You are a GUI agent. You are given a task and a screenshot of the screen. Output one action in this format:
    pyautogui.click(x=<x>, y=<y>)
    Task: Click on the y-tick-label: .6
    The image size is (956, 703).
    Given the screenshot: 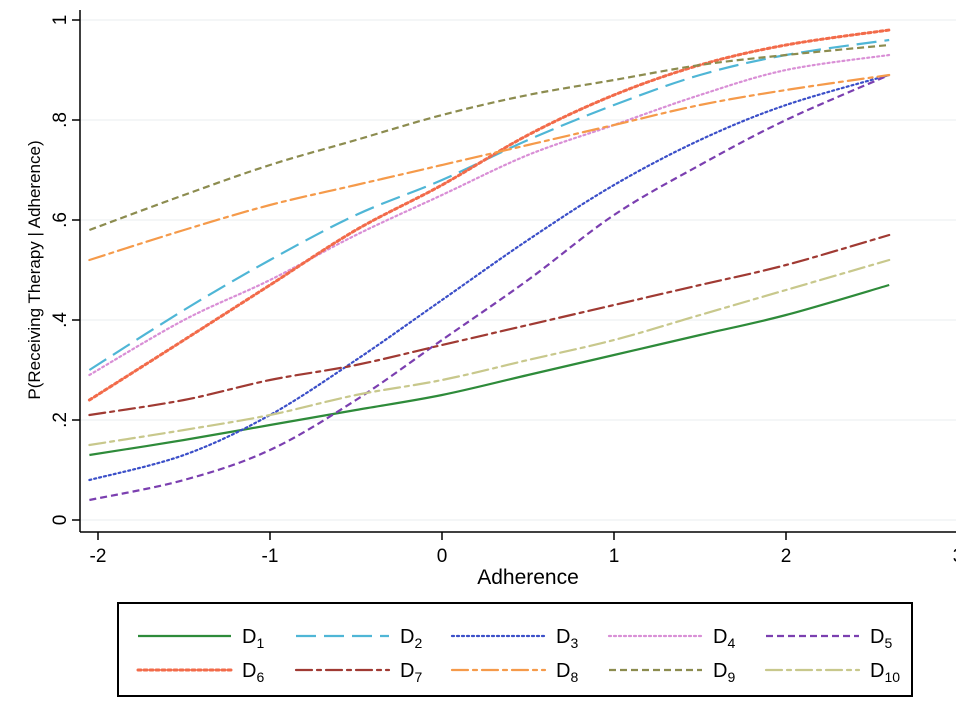 What is the action you would take?
    pyautogui.click(x=60, y=220)
    